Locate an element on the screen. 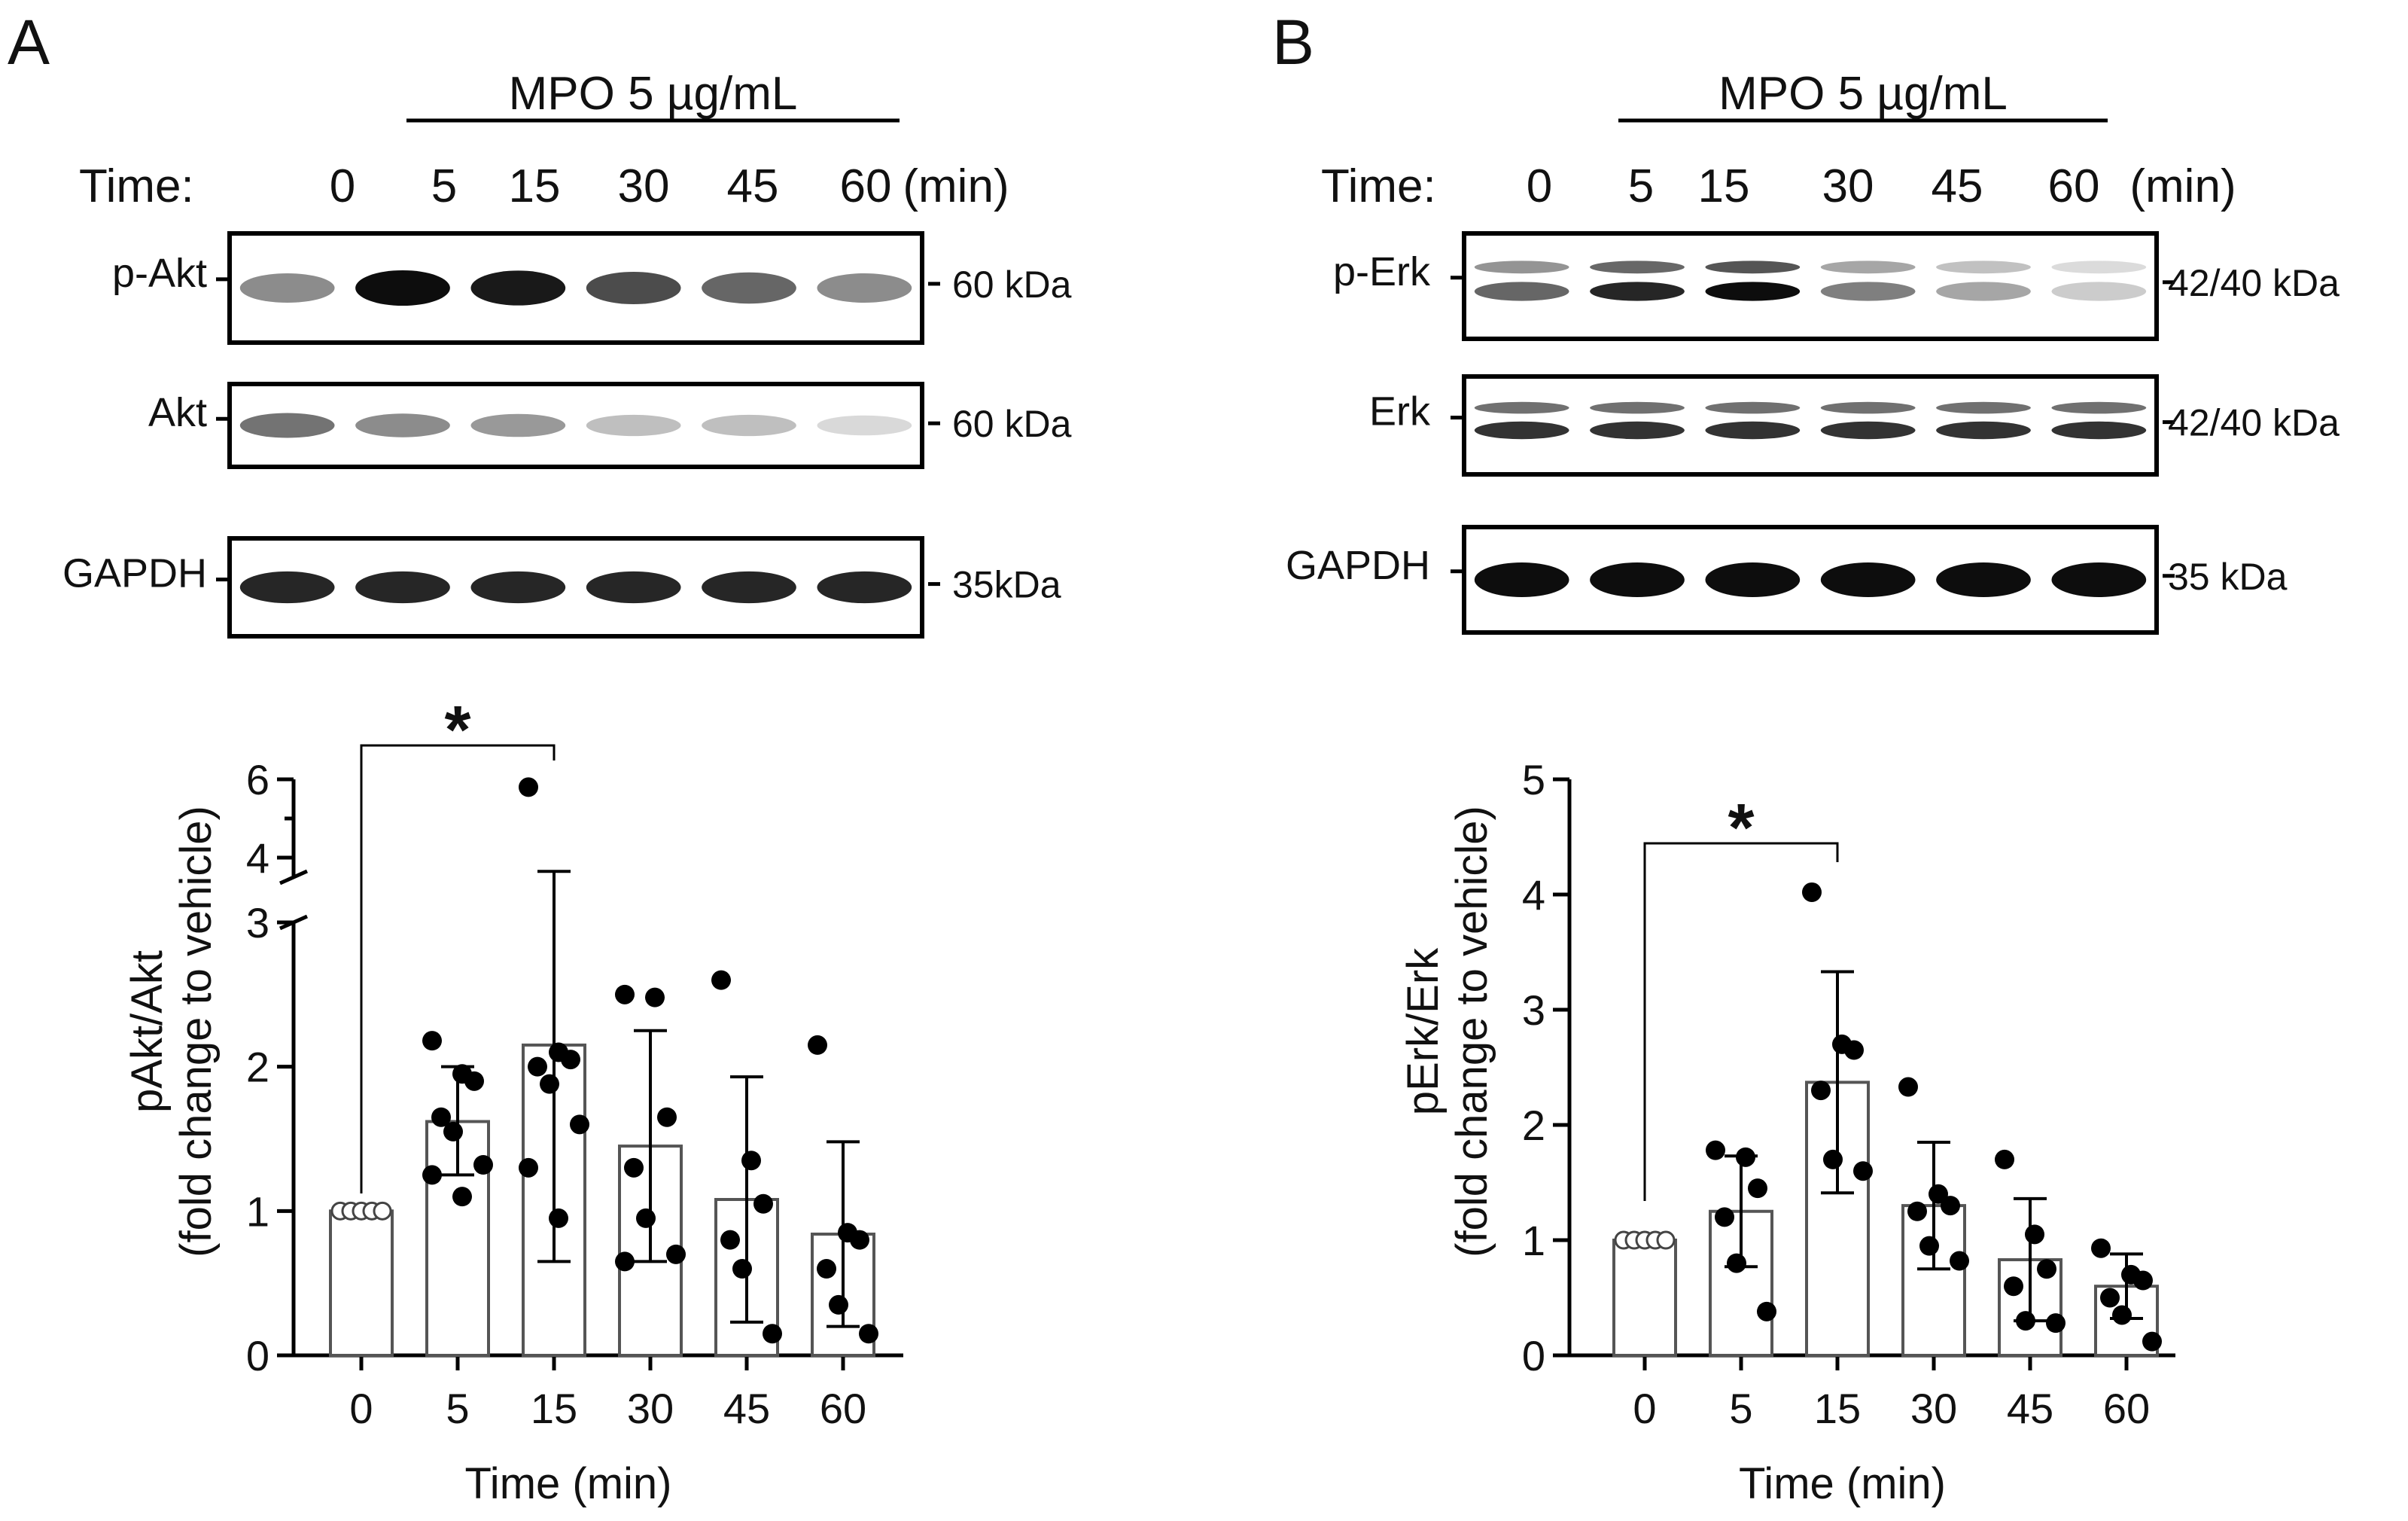 The image size is (2408, 1521). x-tick-label: 15 is located at coordinates (1837, 1408).